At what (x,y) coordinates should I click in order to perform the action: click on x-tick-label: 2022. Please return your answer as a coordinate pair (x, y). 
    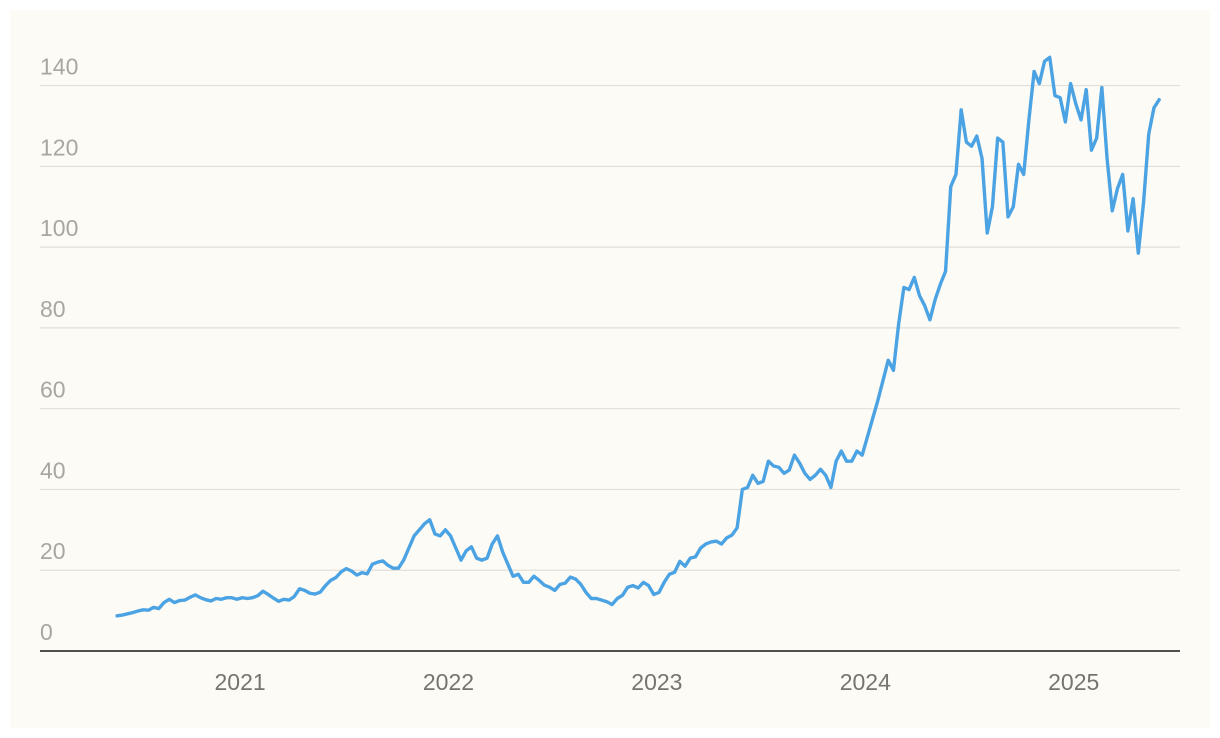
    Looking at the image, I should click on (448, 682).